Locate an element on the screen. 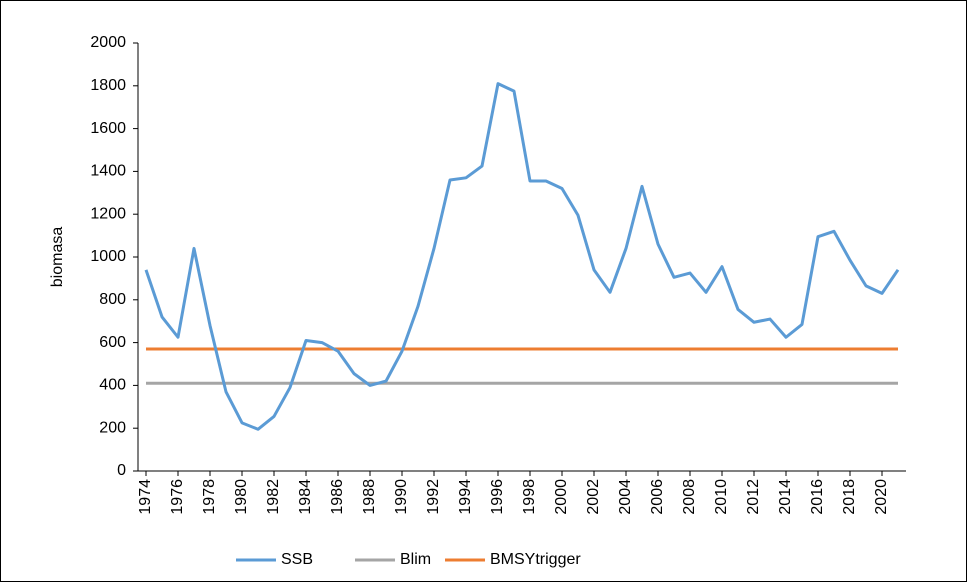 The height and width of the screenshot is (582, 967). x-tick-label: 1988 is located at coordinates (369, 497).